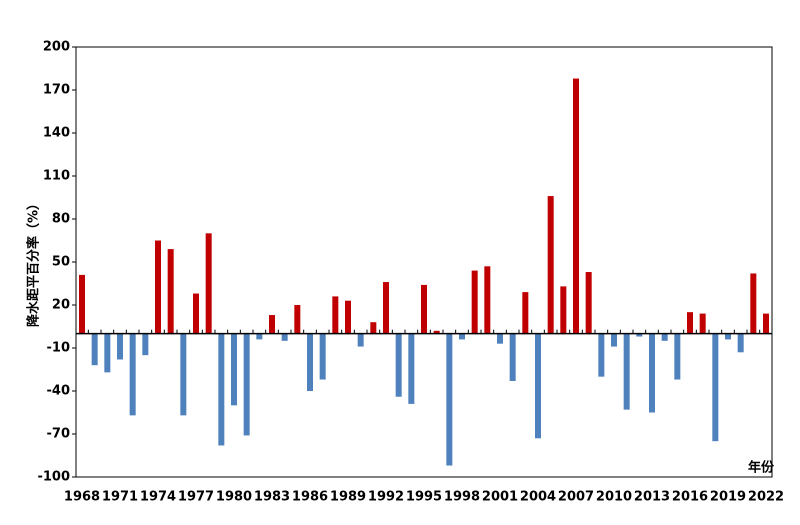 This screenshot has width=800, height=525. What do you see at coordinates (272, 497) in the screenshot?
I see `x-tick-label: 1983` at bounding box center [272, 497].